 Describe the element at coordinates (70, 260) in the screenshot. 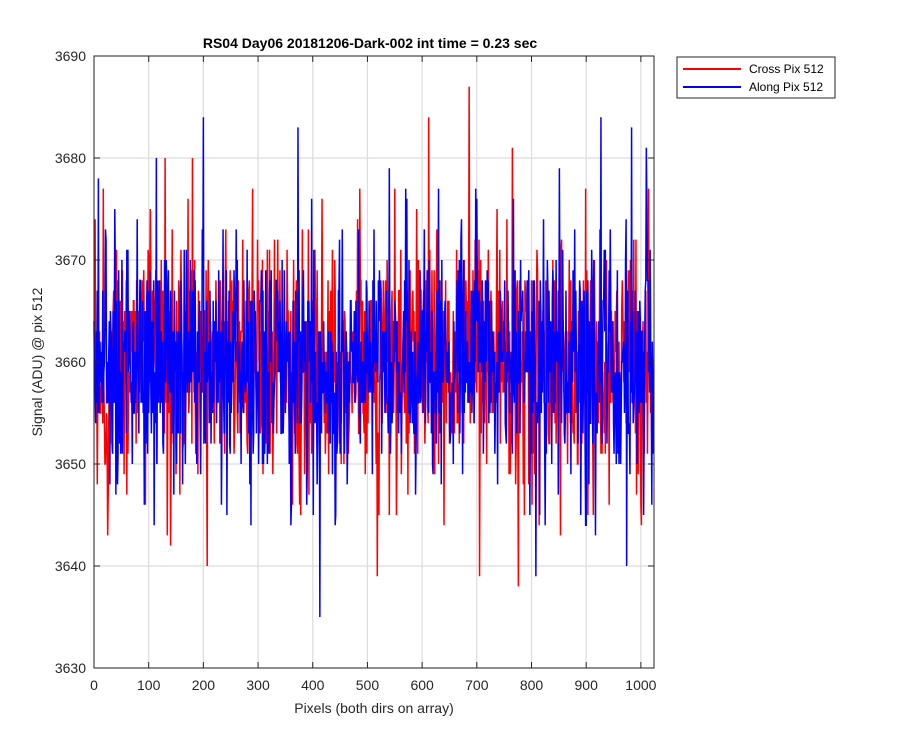

I see `y-tick-label: 3670` at that location.